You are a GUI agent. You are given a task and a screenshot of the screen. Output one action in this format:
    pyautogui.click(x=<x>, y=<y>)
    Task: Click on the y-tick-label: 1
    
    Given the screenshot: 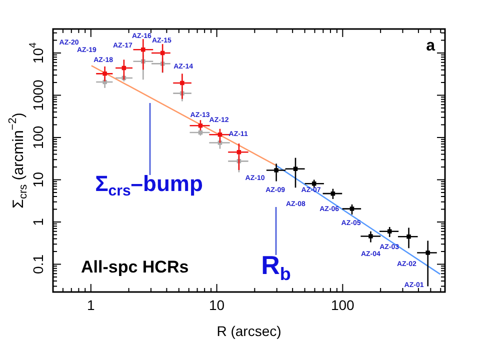 What is the action you would take?
    pyautogui.click(x=38, y=222)
    